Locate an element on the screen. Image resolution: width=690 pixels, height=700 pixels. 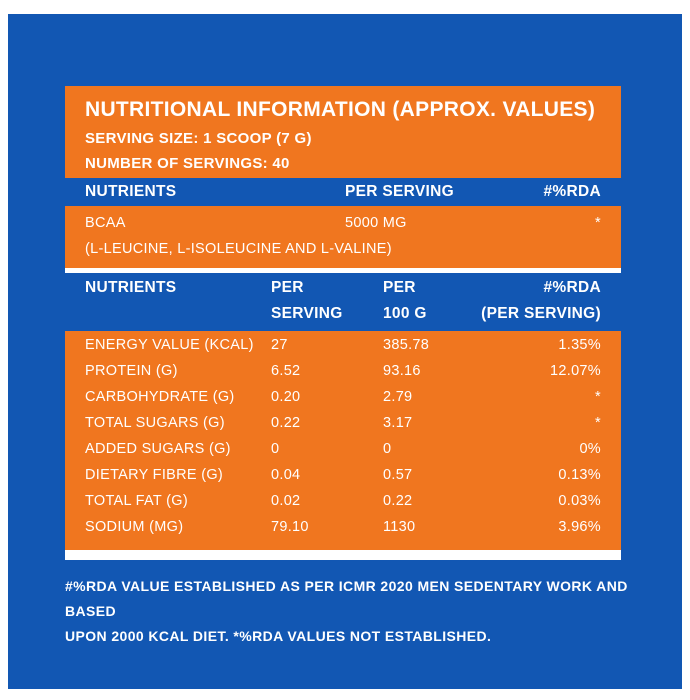
row-serving: 27 is located at coordinates (279, 345).